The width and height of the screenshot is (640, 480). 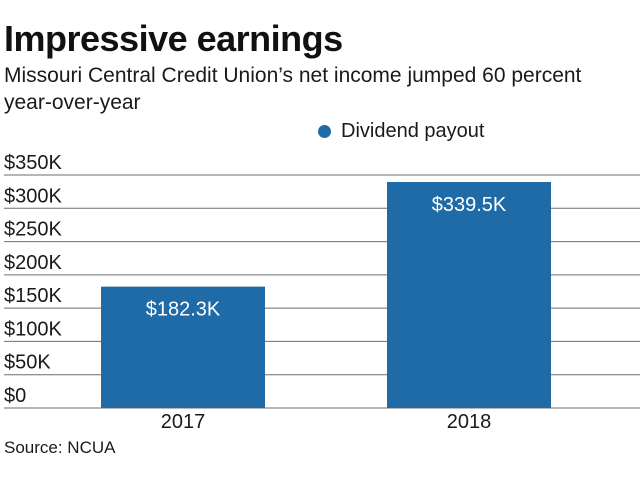 What do you see at coordinates (469, 205) in the screenshot?
I see `data-label: $339.5K` at bounding box center [469, 205].